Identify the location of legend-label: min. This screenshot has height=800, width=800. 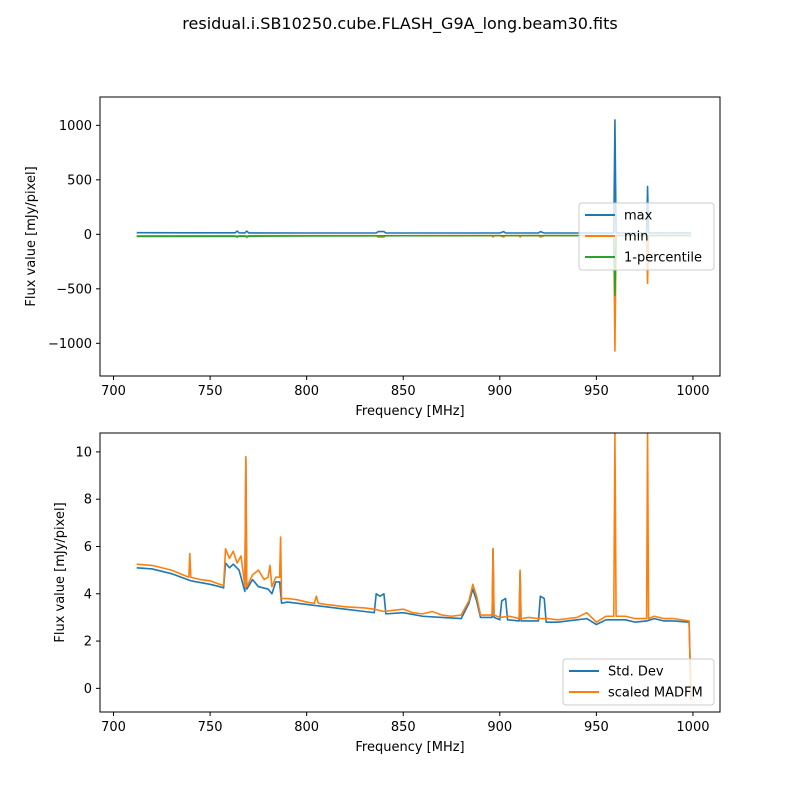
(636, 237).